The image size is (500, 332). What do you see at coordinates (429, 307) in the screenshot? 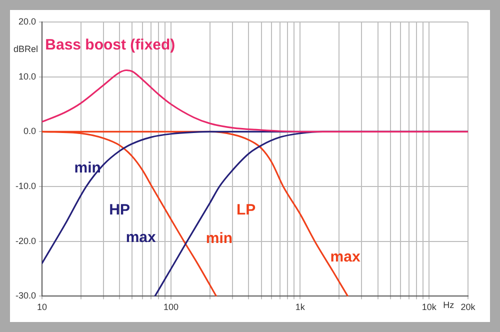
I see `x-tick-label: 10k` at bounding box center [429, 307].